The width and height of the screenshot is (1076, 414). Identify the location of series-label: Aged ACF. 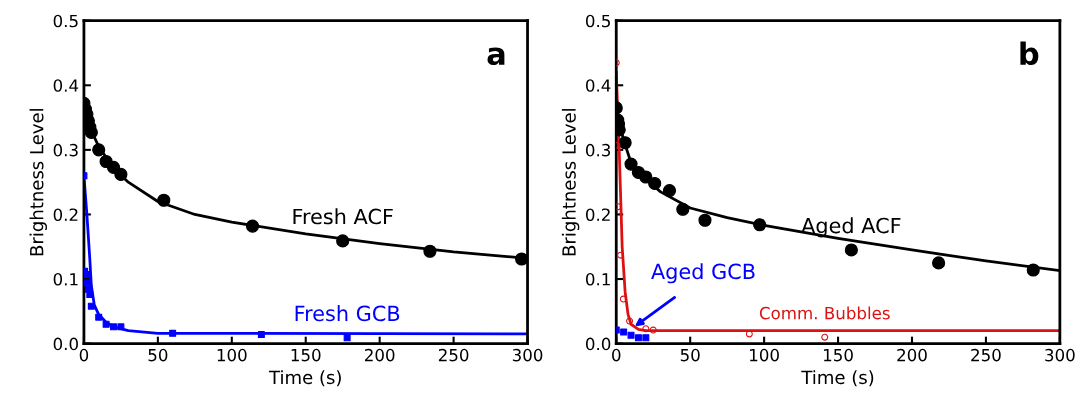
(851, 227).